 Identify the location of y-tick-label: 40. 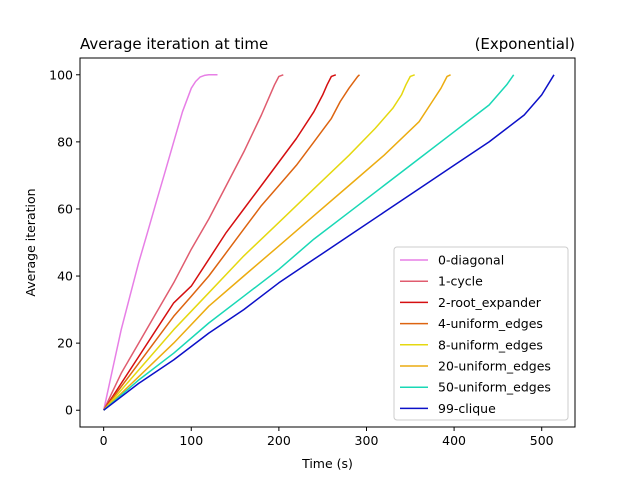
(65, 276).